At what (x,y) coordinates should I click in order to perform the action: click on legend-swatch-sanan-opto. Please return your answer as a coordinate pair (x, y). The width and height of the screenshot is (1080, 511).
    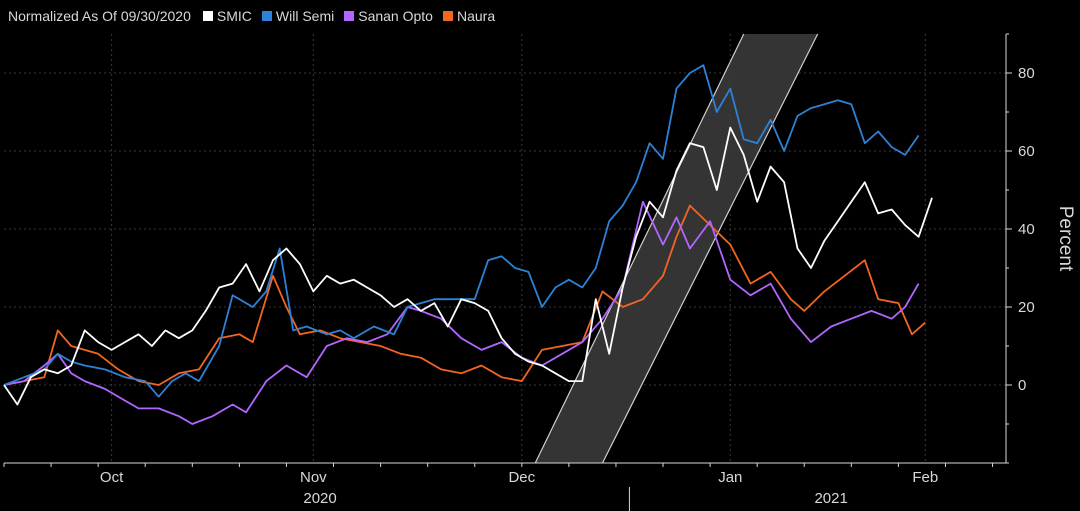
    Looking at the image, I should click on (349, 16).